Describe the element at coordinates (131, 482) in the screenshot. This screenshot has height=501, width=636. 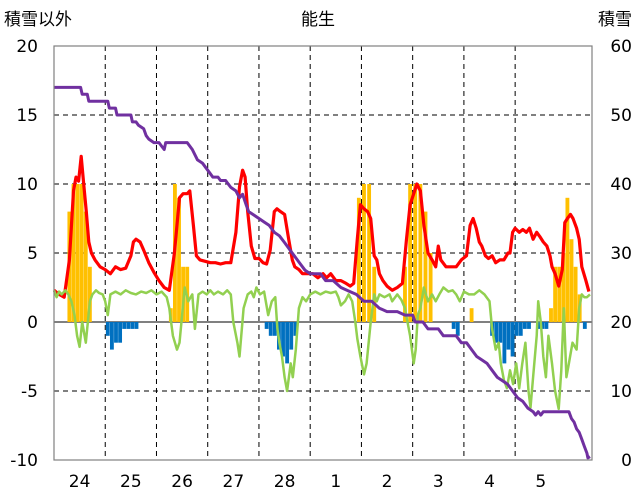
I see `x-tick-label: 25` at that location.